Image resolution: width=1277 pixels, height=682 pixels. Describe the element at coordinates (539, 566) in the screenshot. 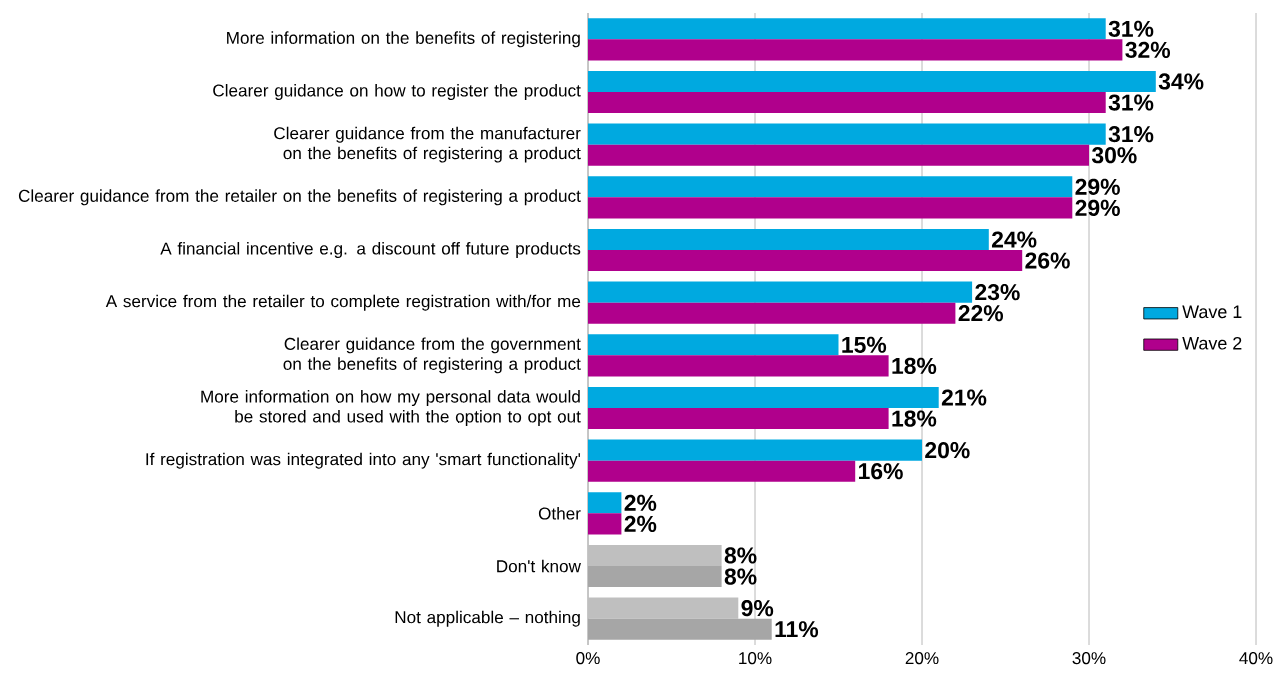

I see `y-tick-label: Don't know` at that location.